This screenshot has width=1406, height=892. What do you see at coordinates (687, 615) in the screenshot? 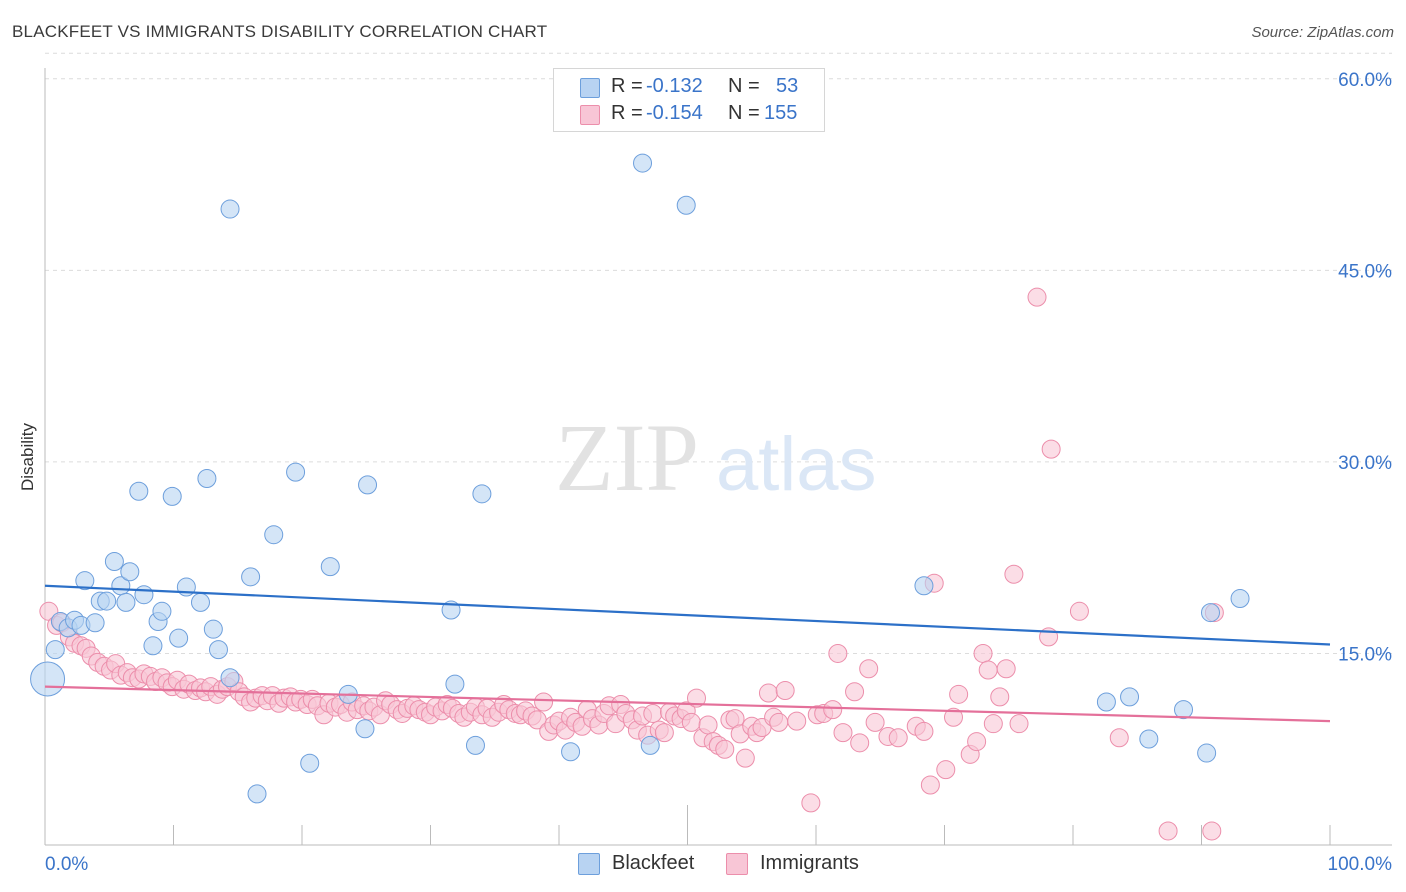
I see `blackfeet-trend-line` at bounding box center [687, 615].